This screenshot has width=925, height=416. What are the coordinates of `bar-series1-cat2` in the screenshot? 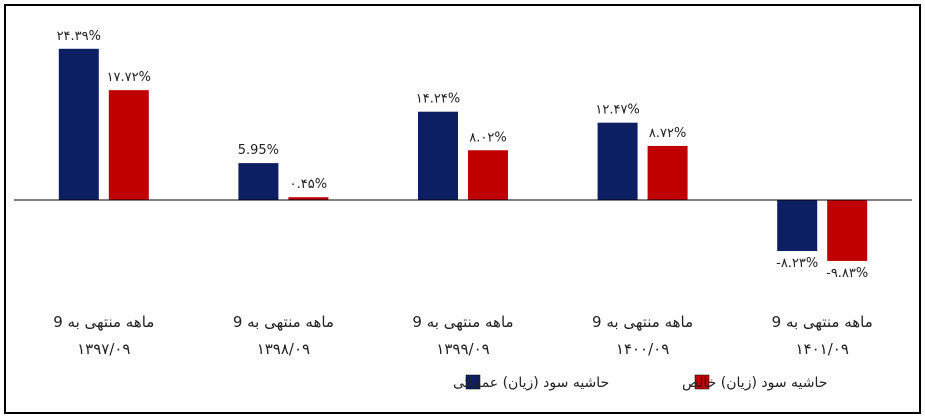 It's located at (488, 175).